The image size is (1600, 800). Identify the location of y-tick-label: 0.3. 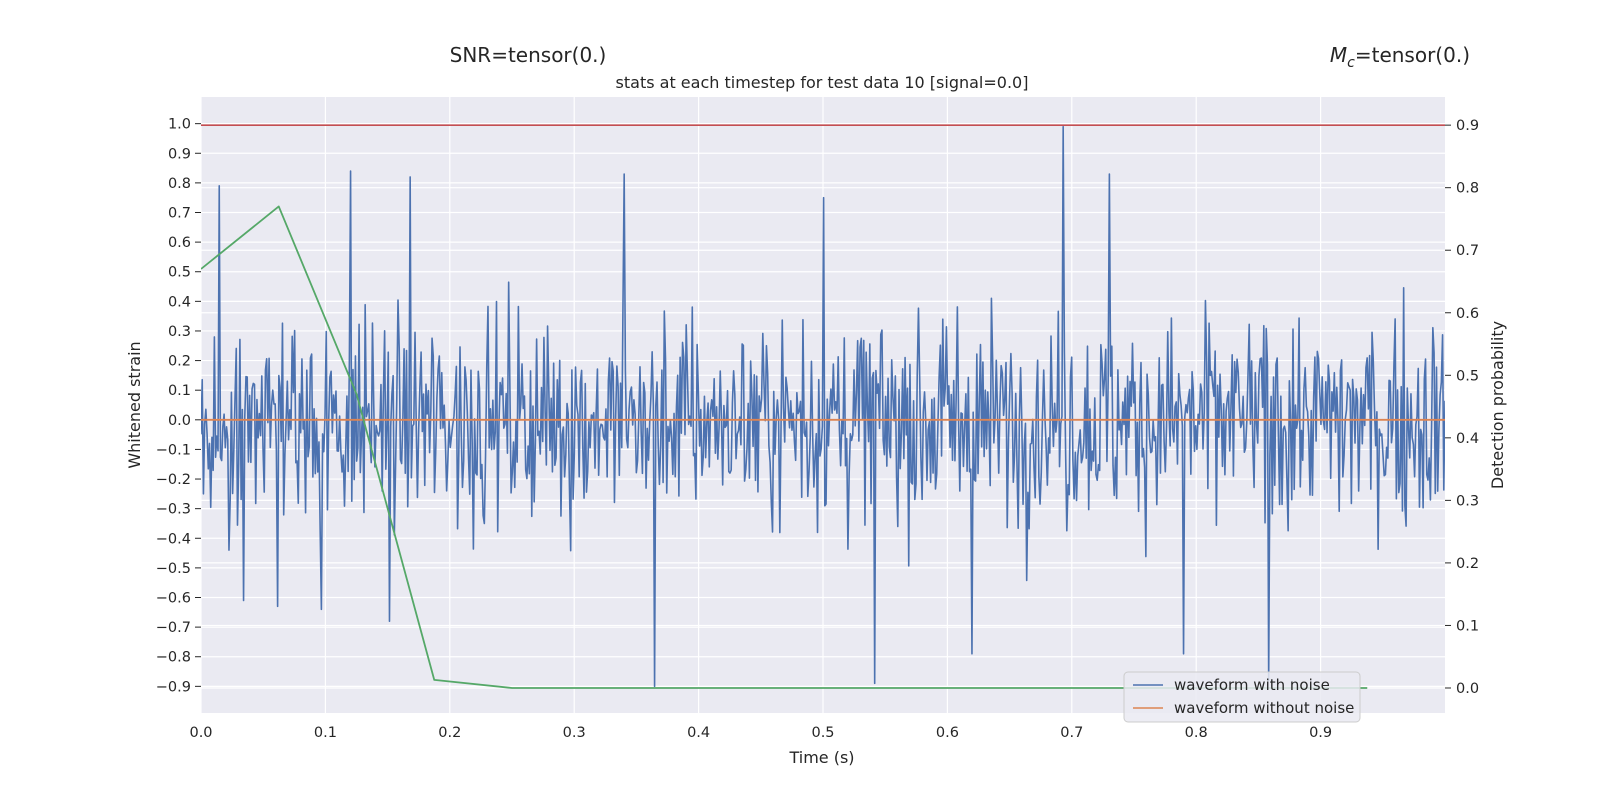
(179, 332).